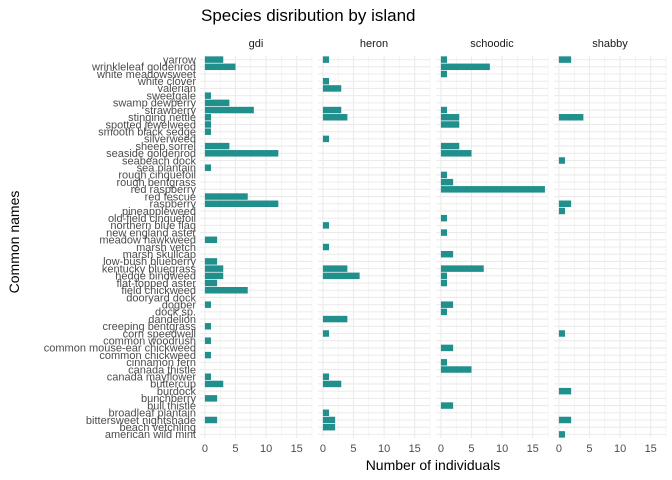  I want to click on y-tick-label: canada thistle, so click(162, 370).